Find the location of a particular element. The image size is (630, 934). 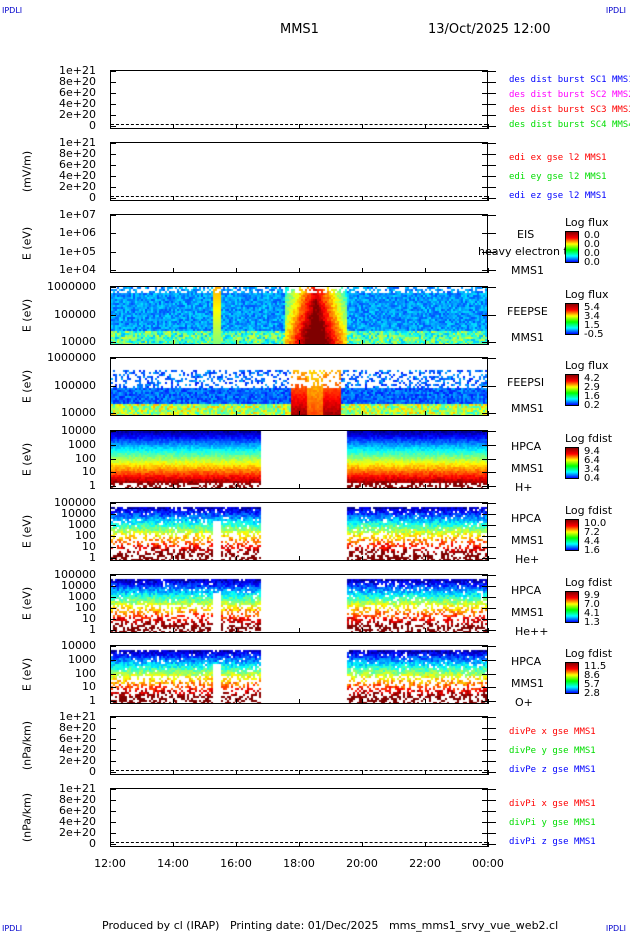

legend-entry: des dist burst SC1 MMS1 is located at coordinates (569, 80).